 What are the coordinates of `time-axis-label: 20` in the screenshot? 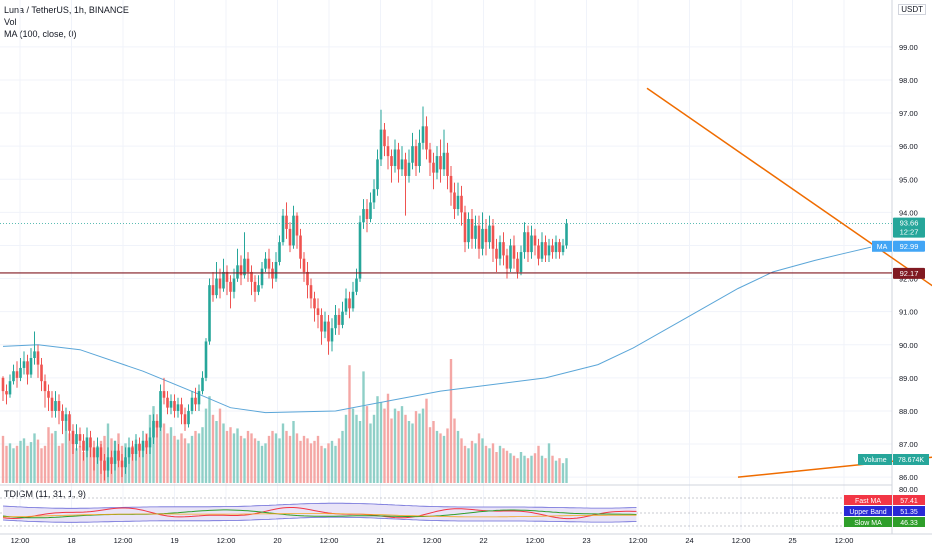 It's located at (277, 540).